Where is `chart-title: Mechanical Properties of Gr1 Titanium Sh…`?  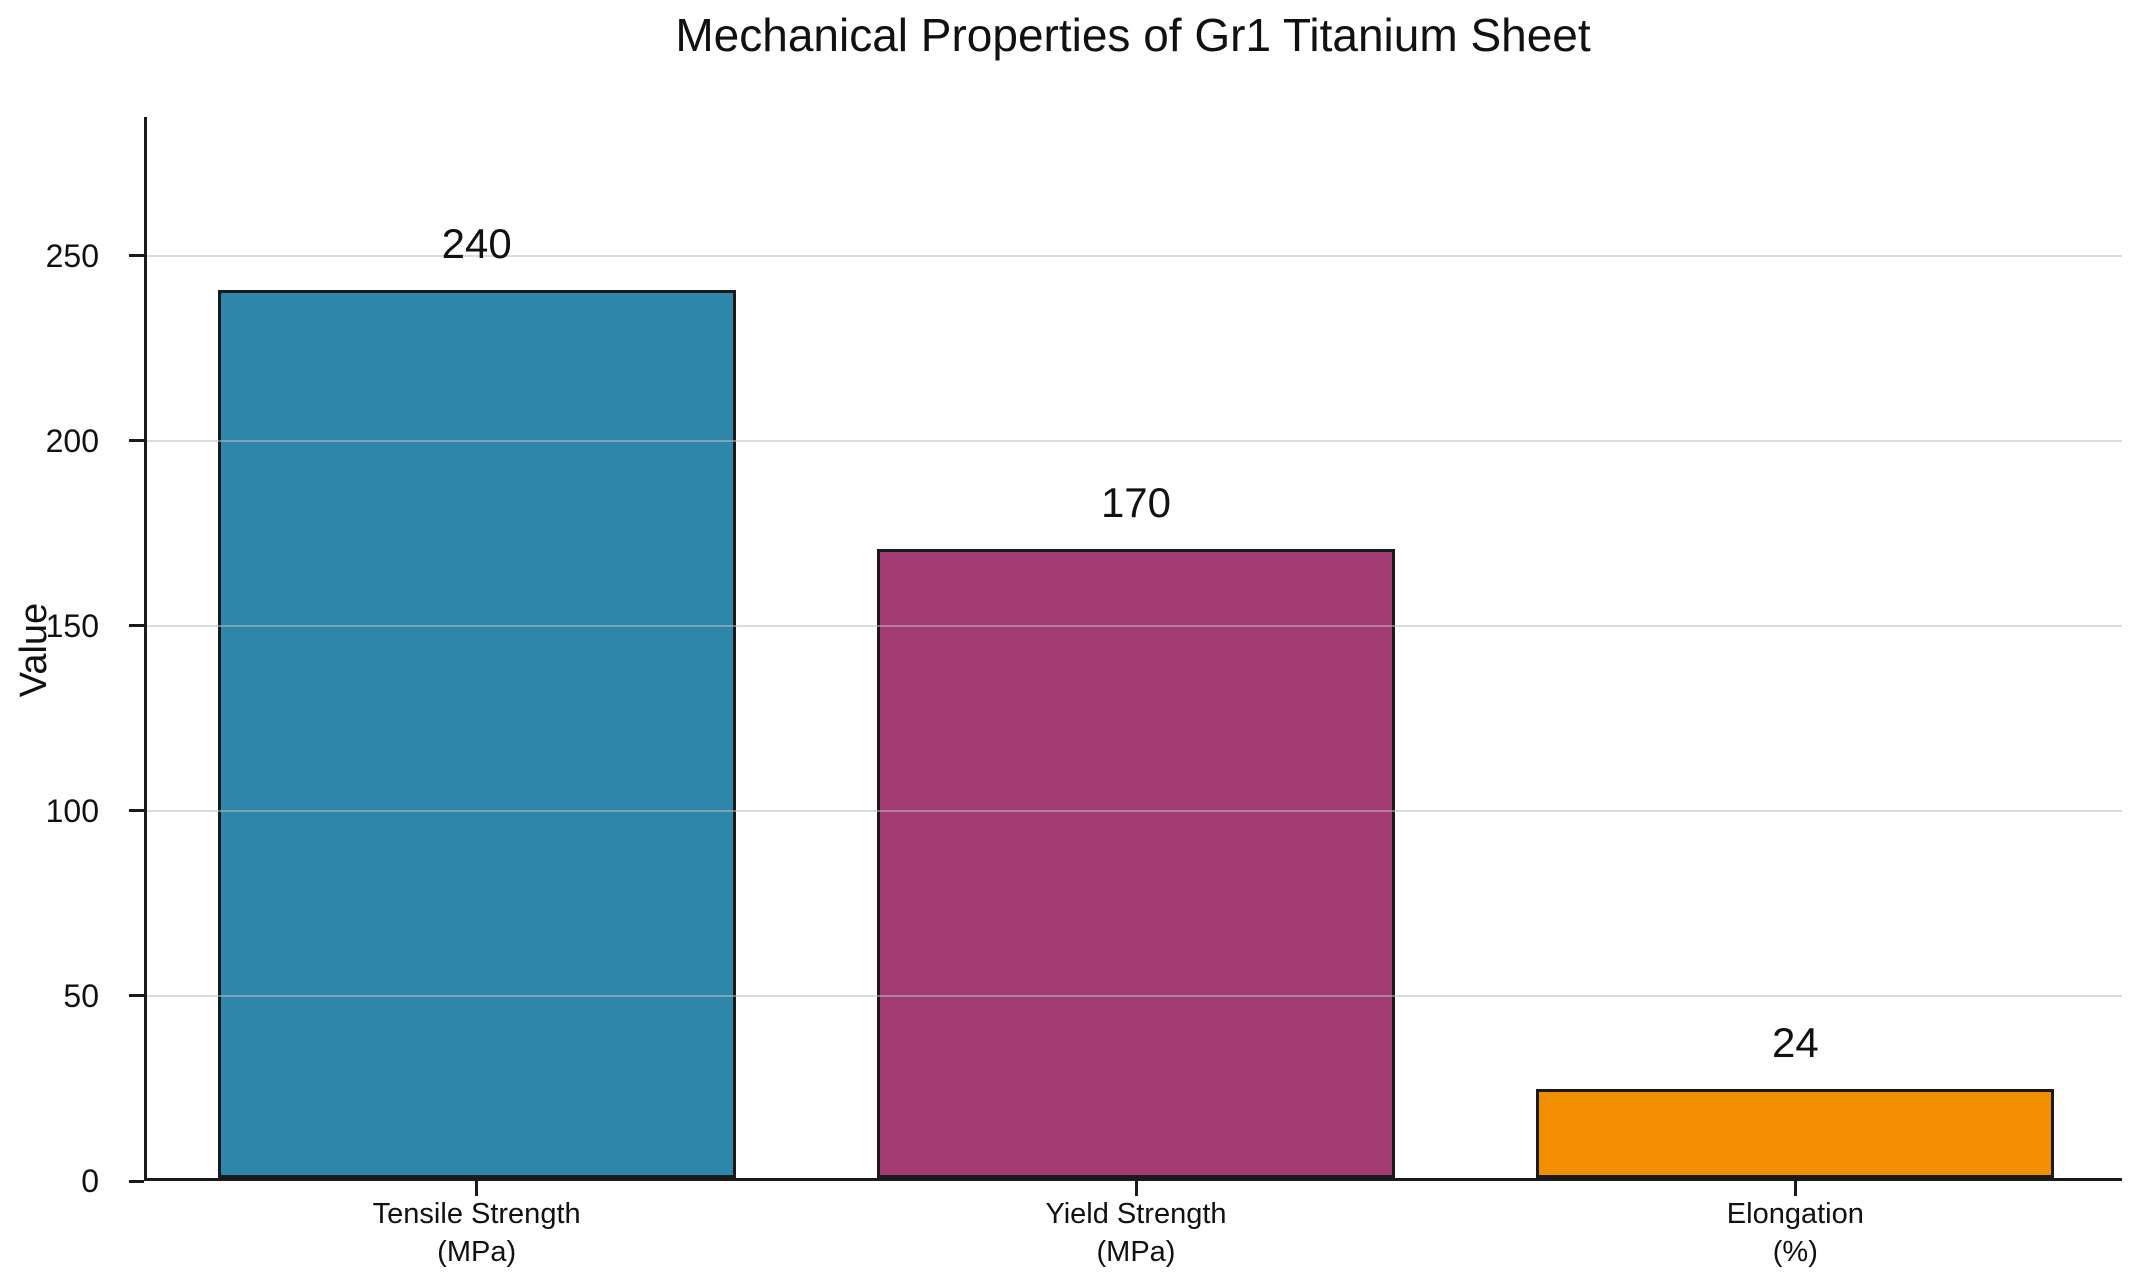 chart-title: Mechanical Properties of Gr1 Titanium Sh… is located at coordinates (1133, 35).